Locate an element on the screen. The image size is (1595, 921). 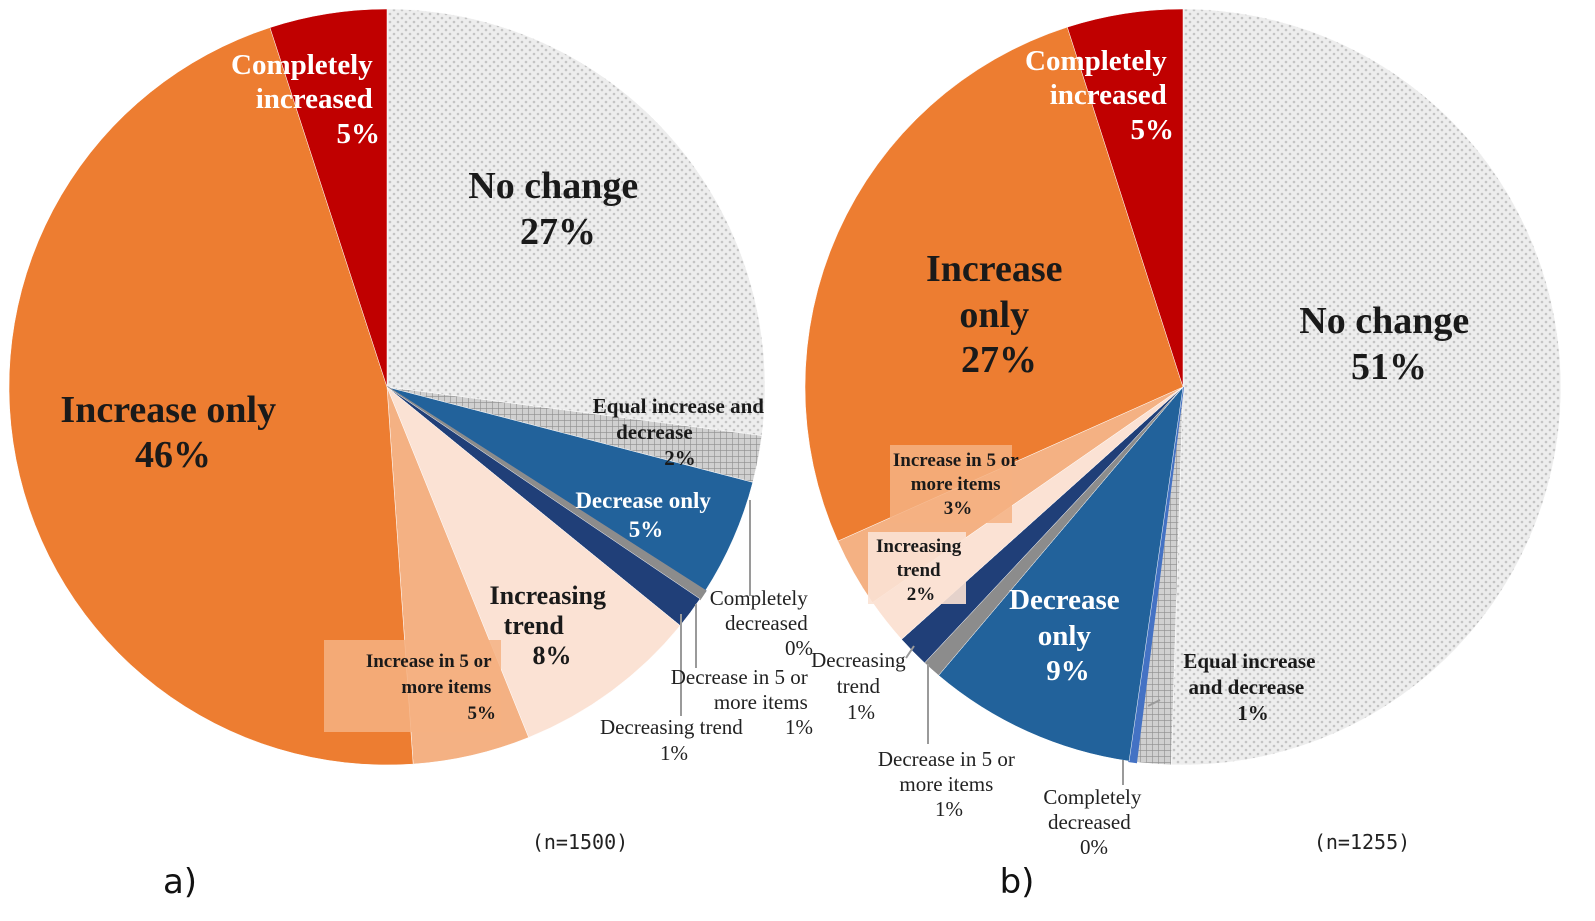
label-a-decreasing-trend: Decreasing trend 1% is located at coordinates (674, 740).